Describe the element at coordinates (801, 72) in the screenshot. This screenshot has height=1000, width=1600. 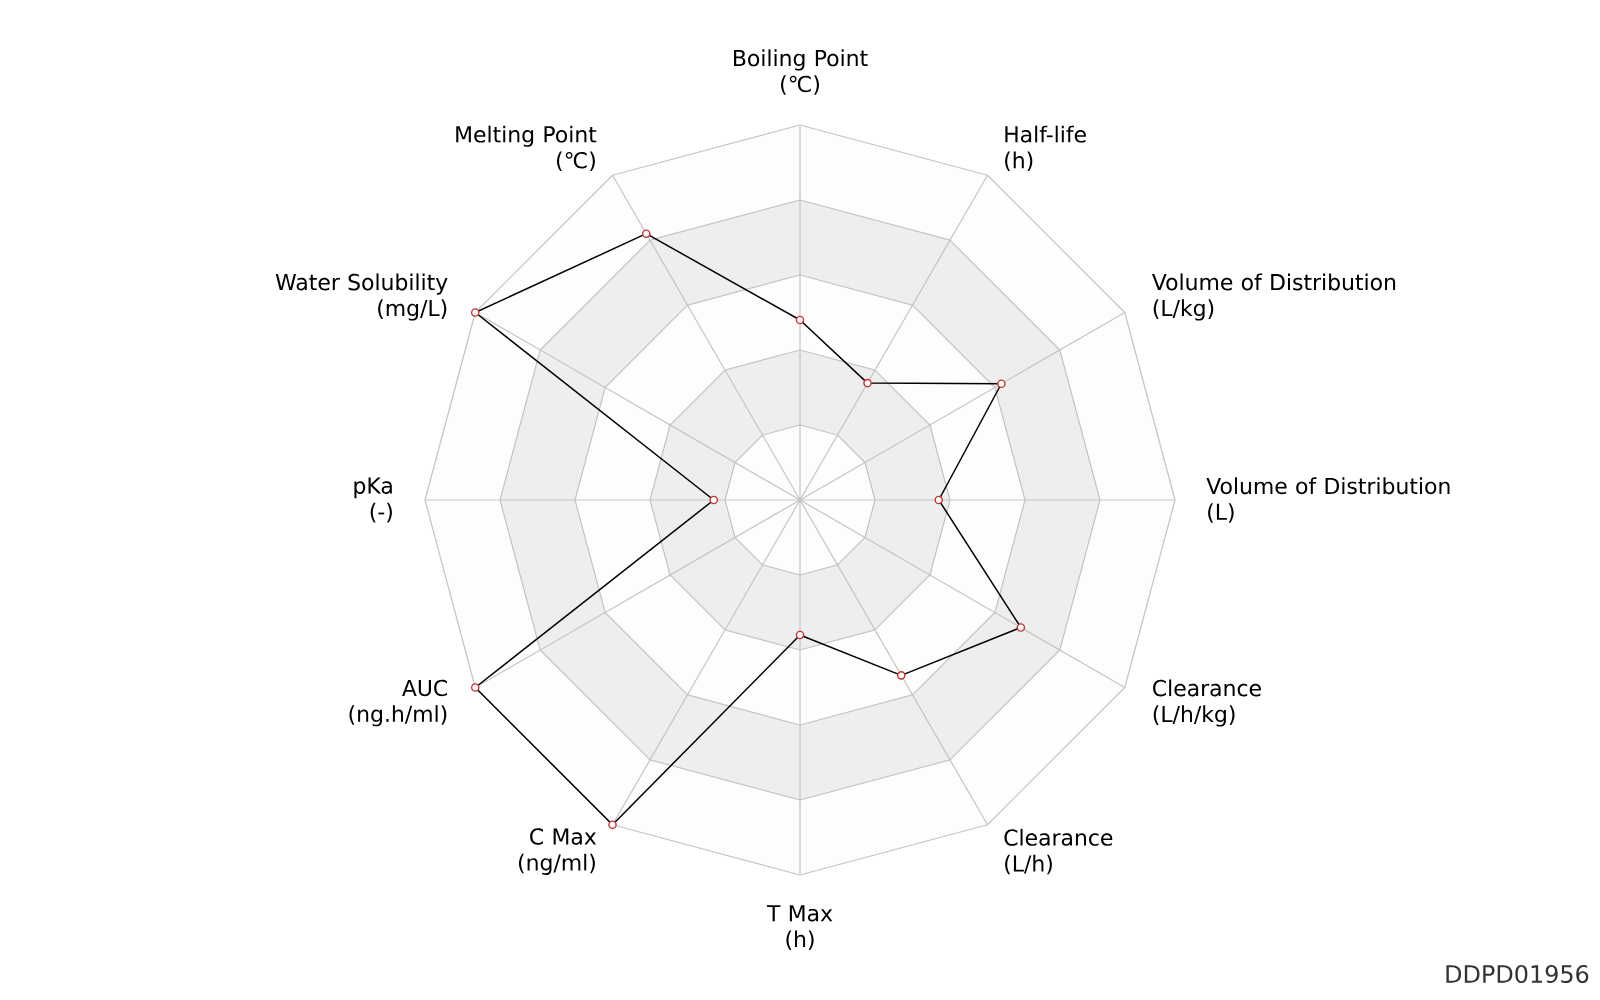
I see `spoke-label: Boiling Point (℃)` at that location.